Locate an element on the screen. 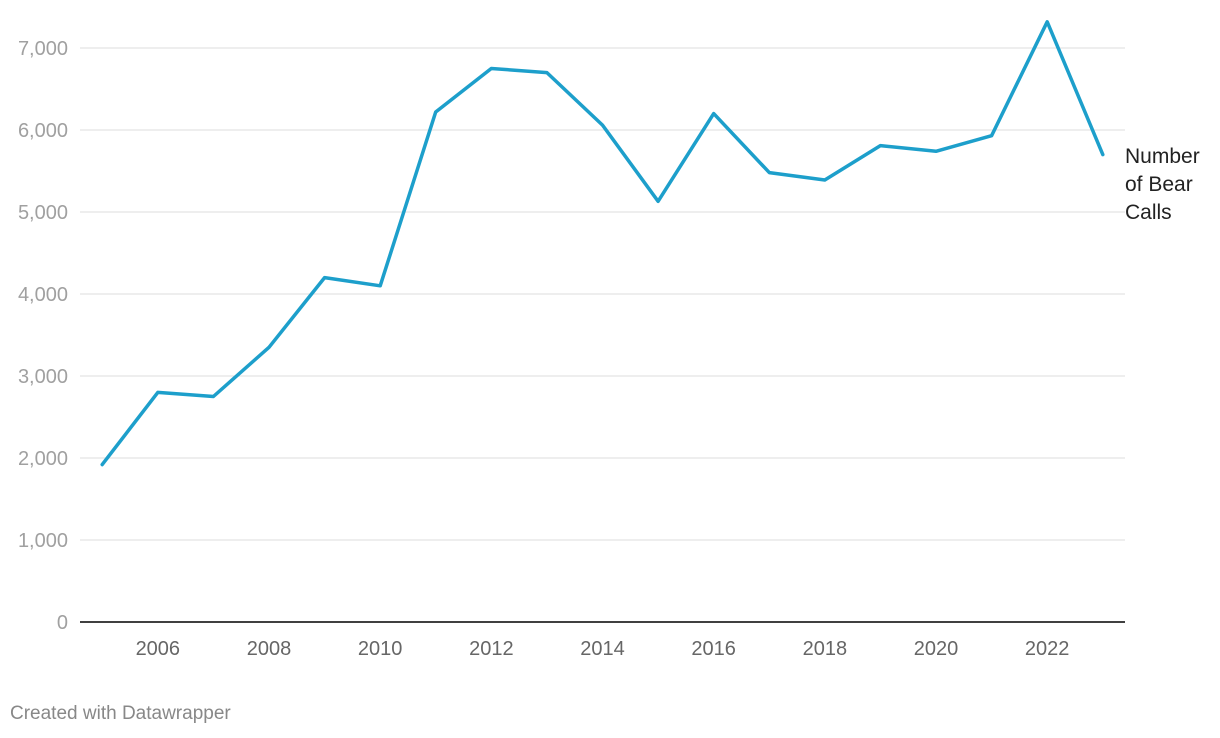  x-tick-label: 2014 is located at coordinates (602, 649).